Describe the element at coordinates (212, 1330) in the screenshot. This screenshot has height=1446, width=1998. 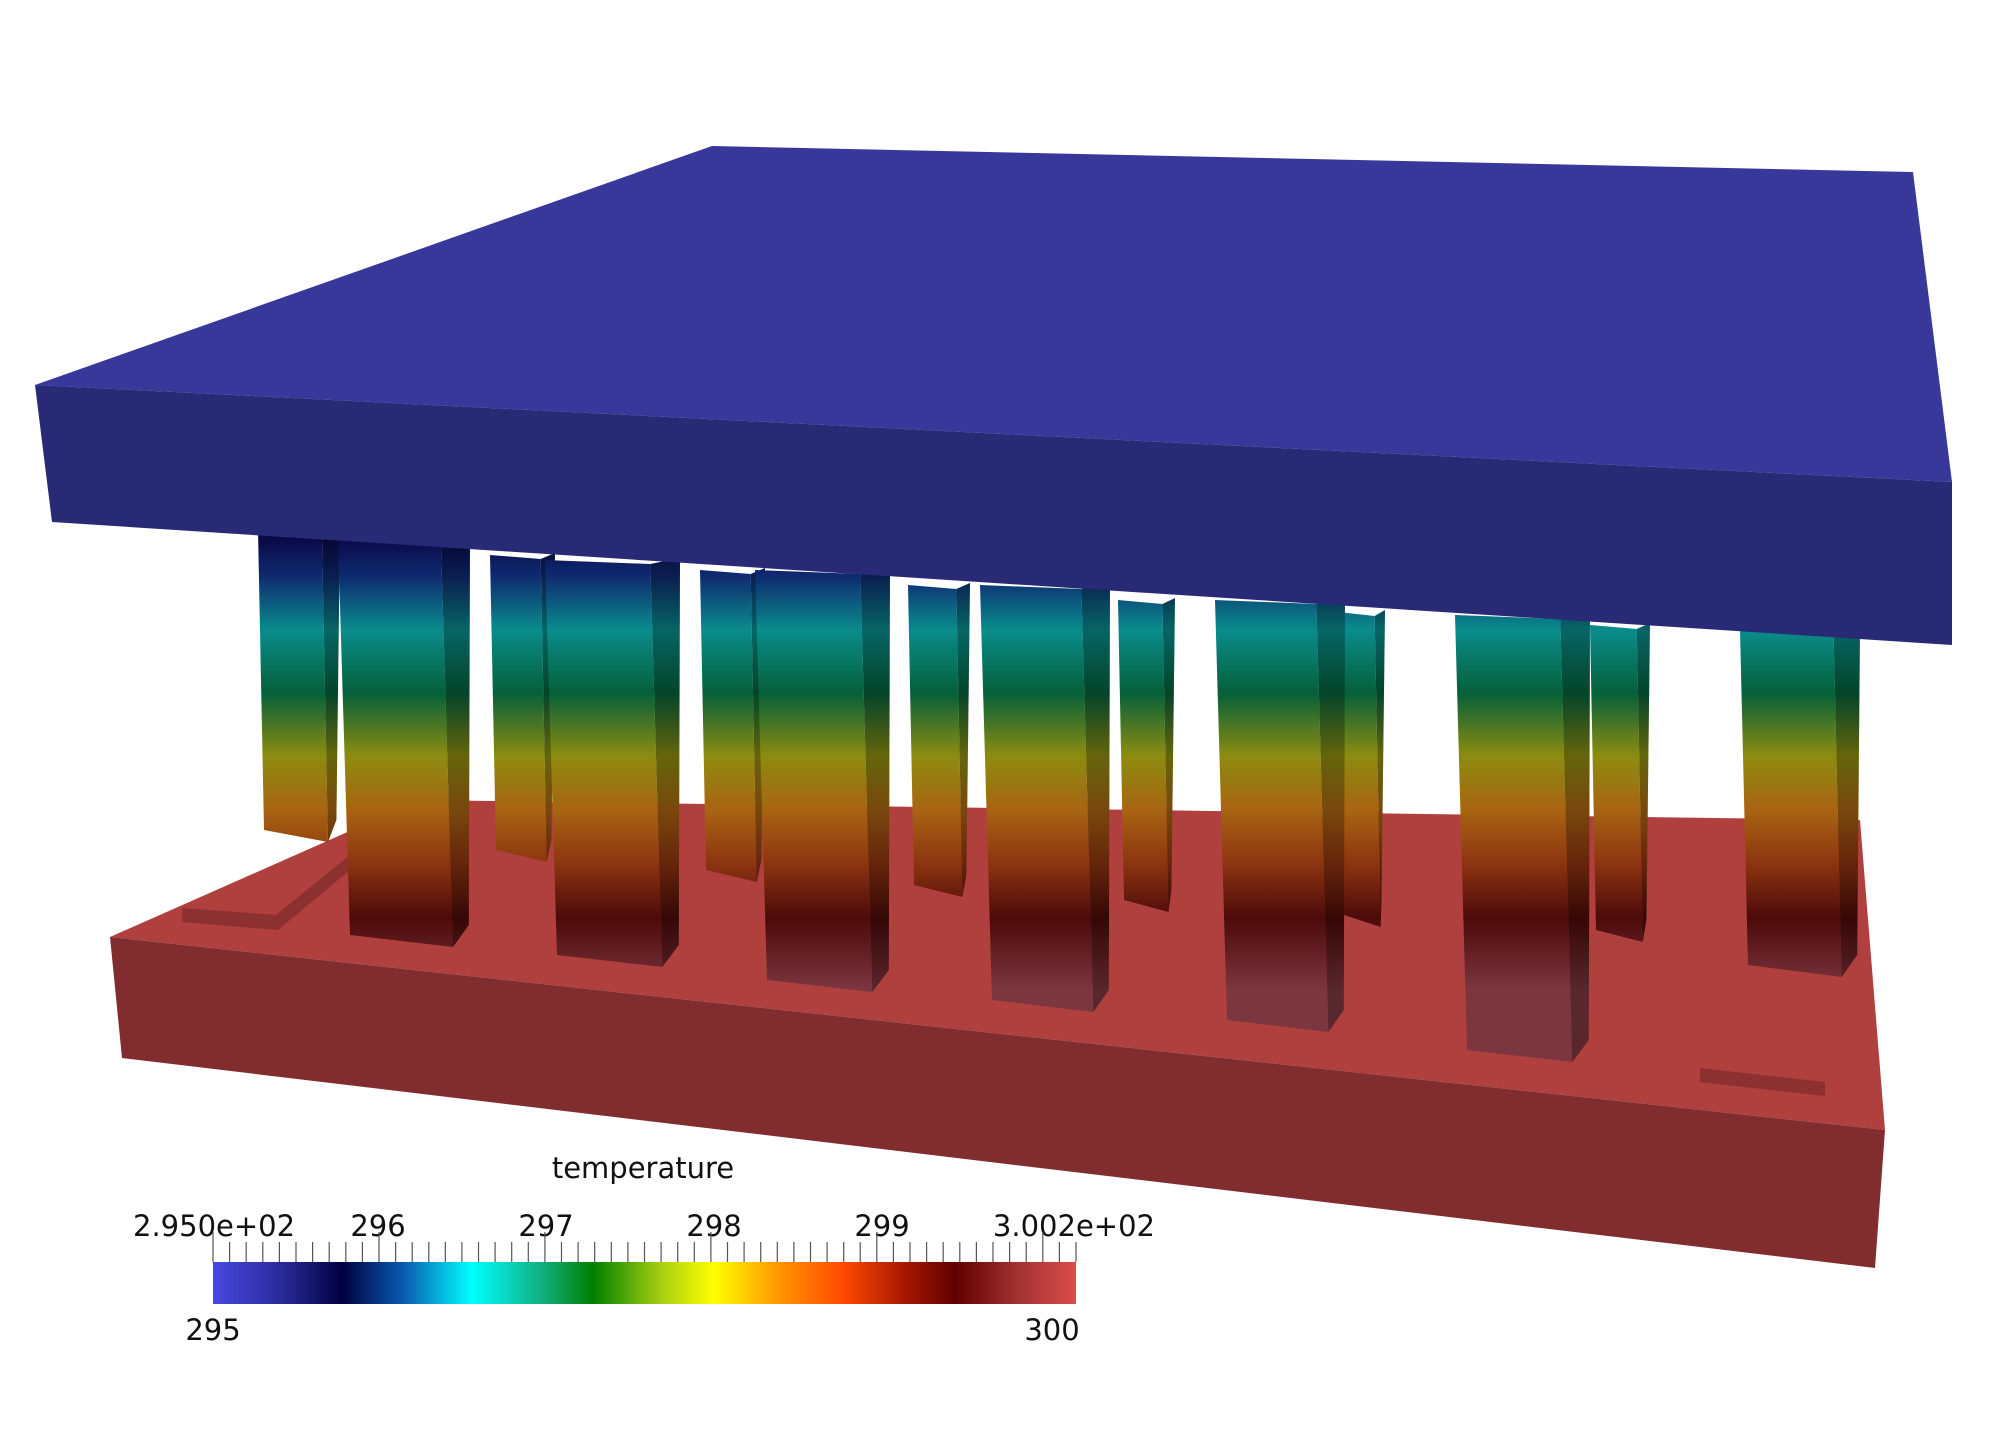
I see `legend-min-label: 295` at that location.